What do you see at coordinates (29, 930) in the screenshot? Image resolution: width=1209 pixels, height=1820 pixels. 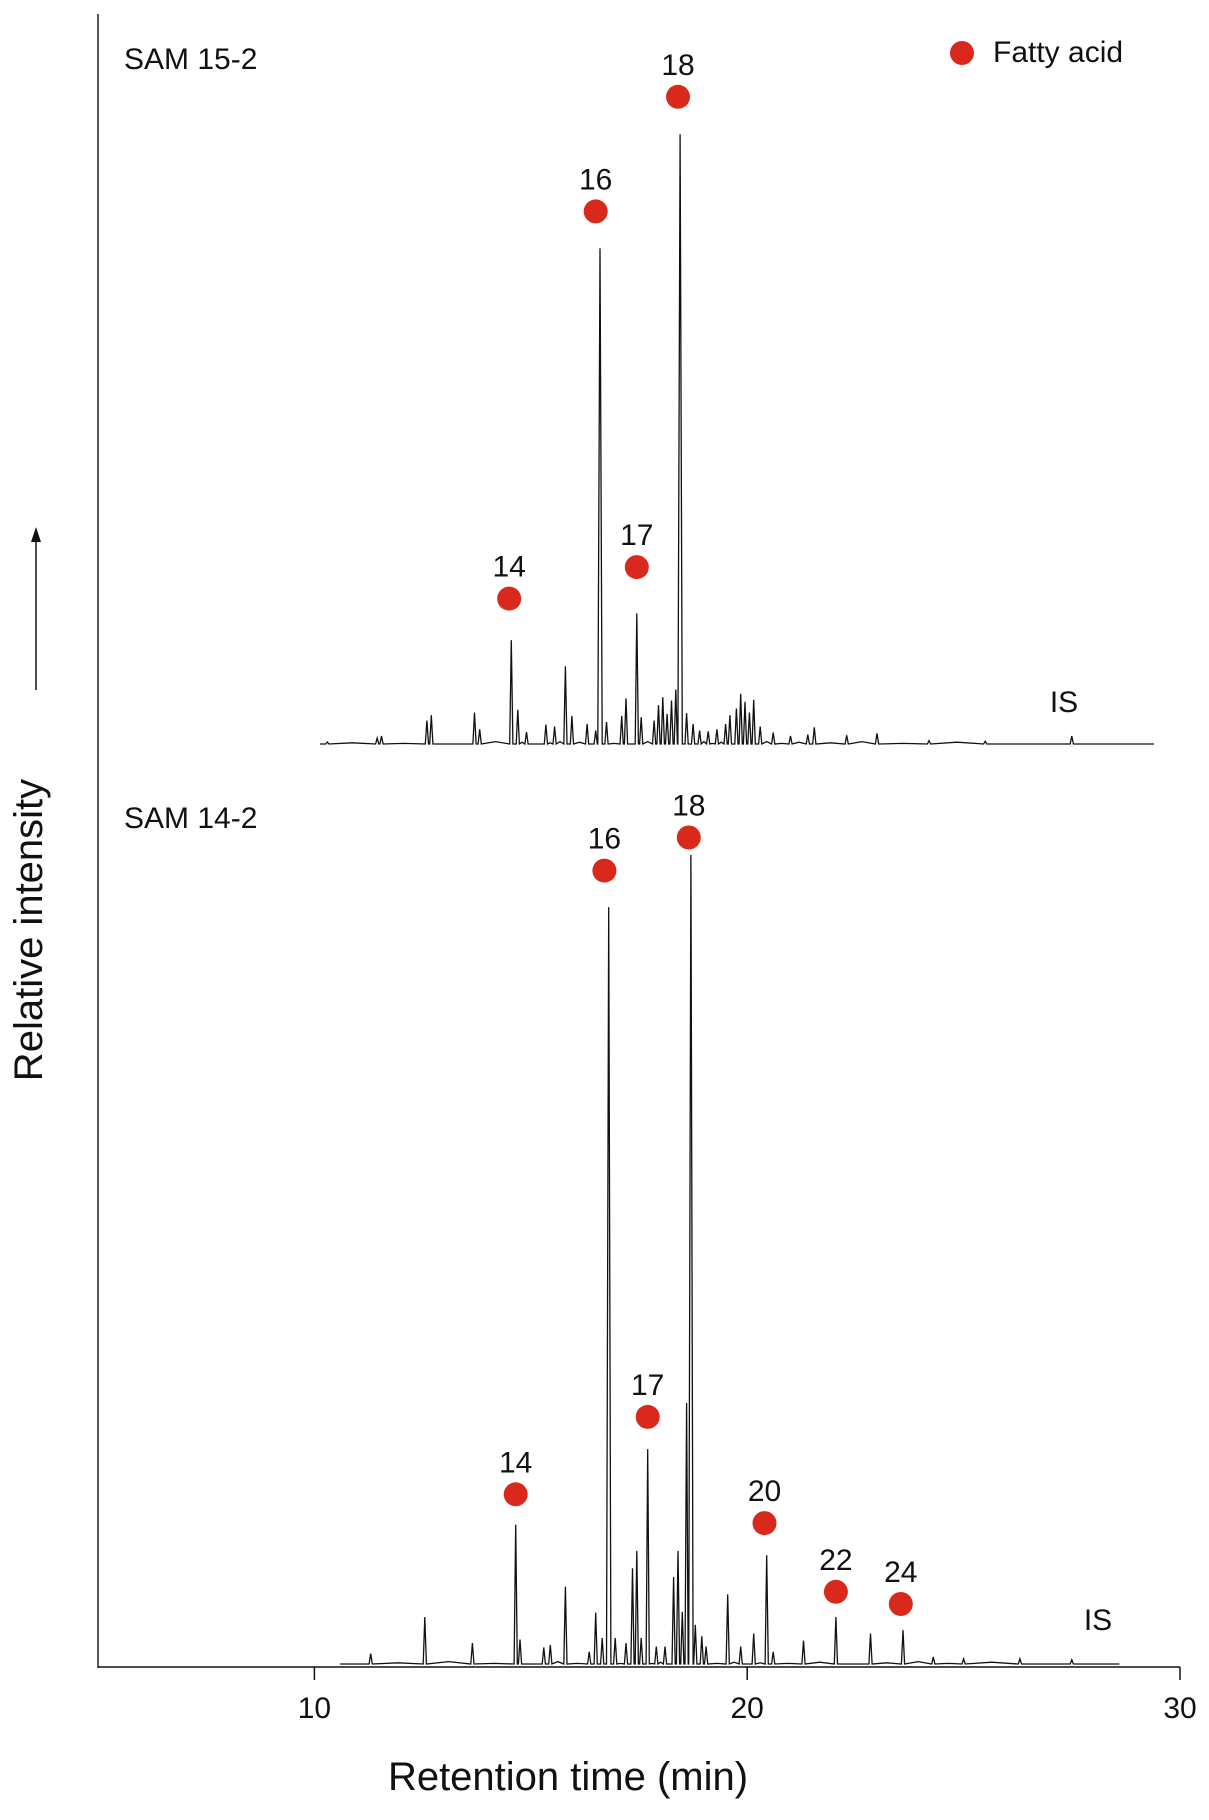 I see `y-axis-title: Relative intensity` at bounding box center [29, 930].